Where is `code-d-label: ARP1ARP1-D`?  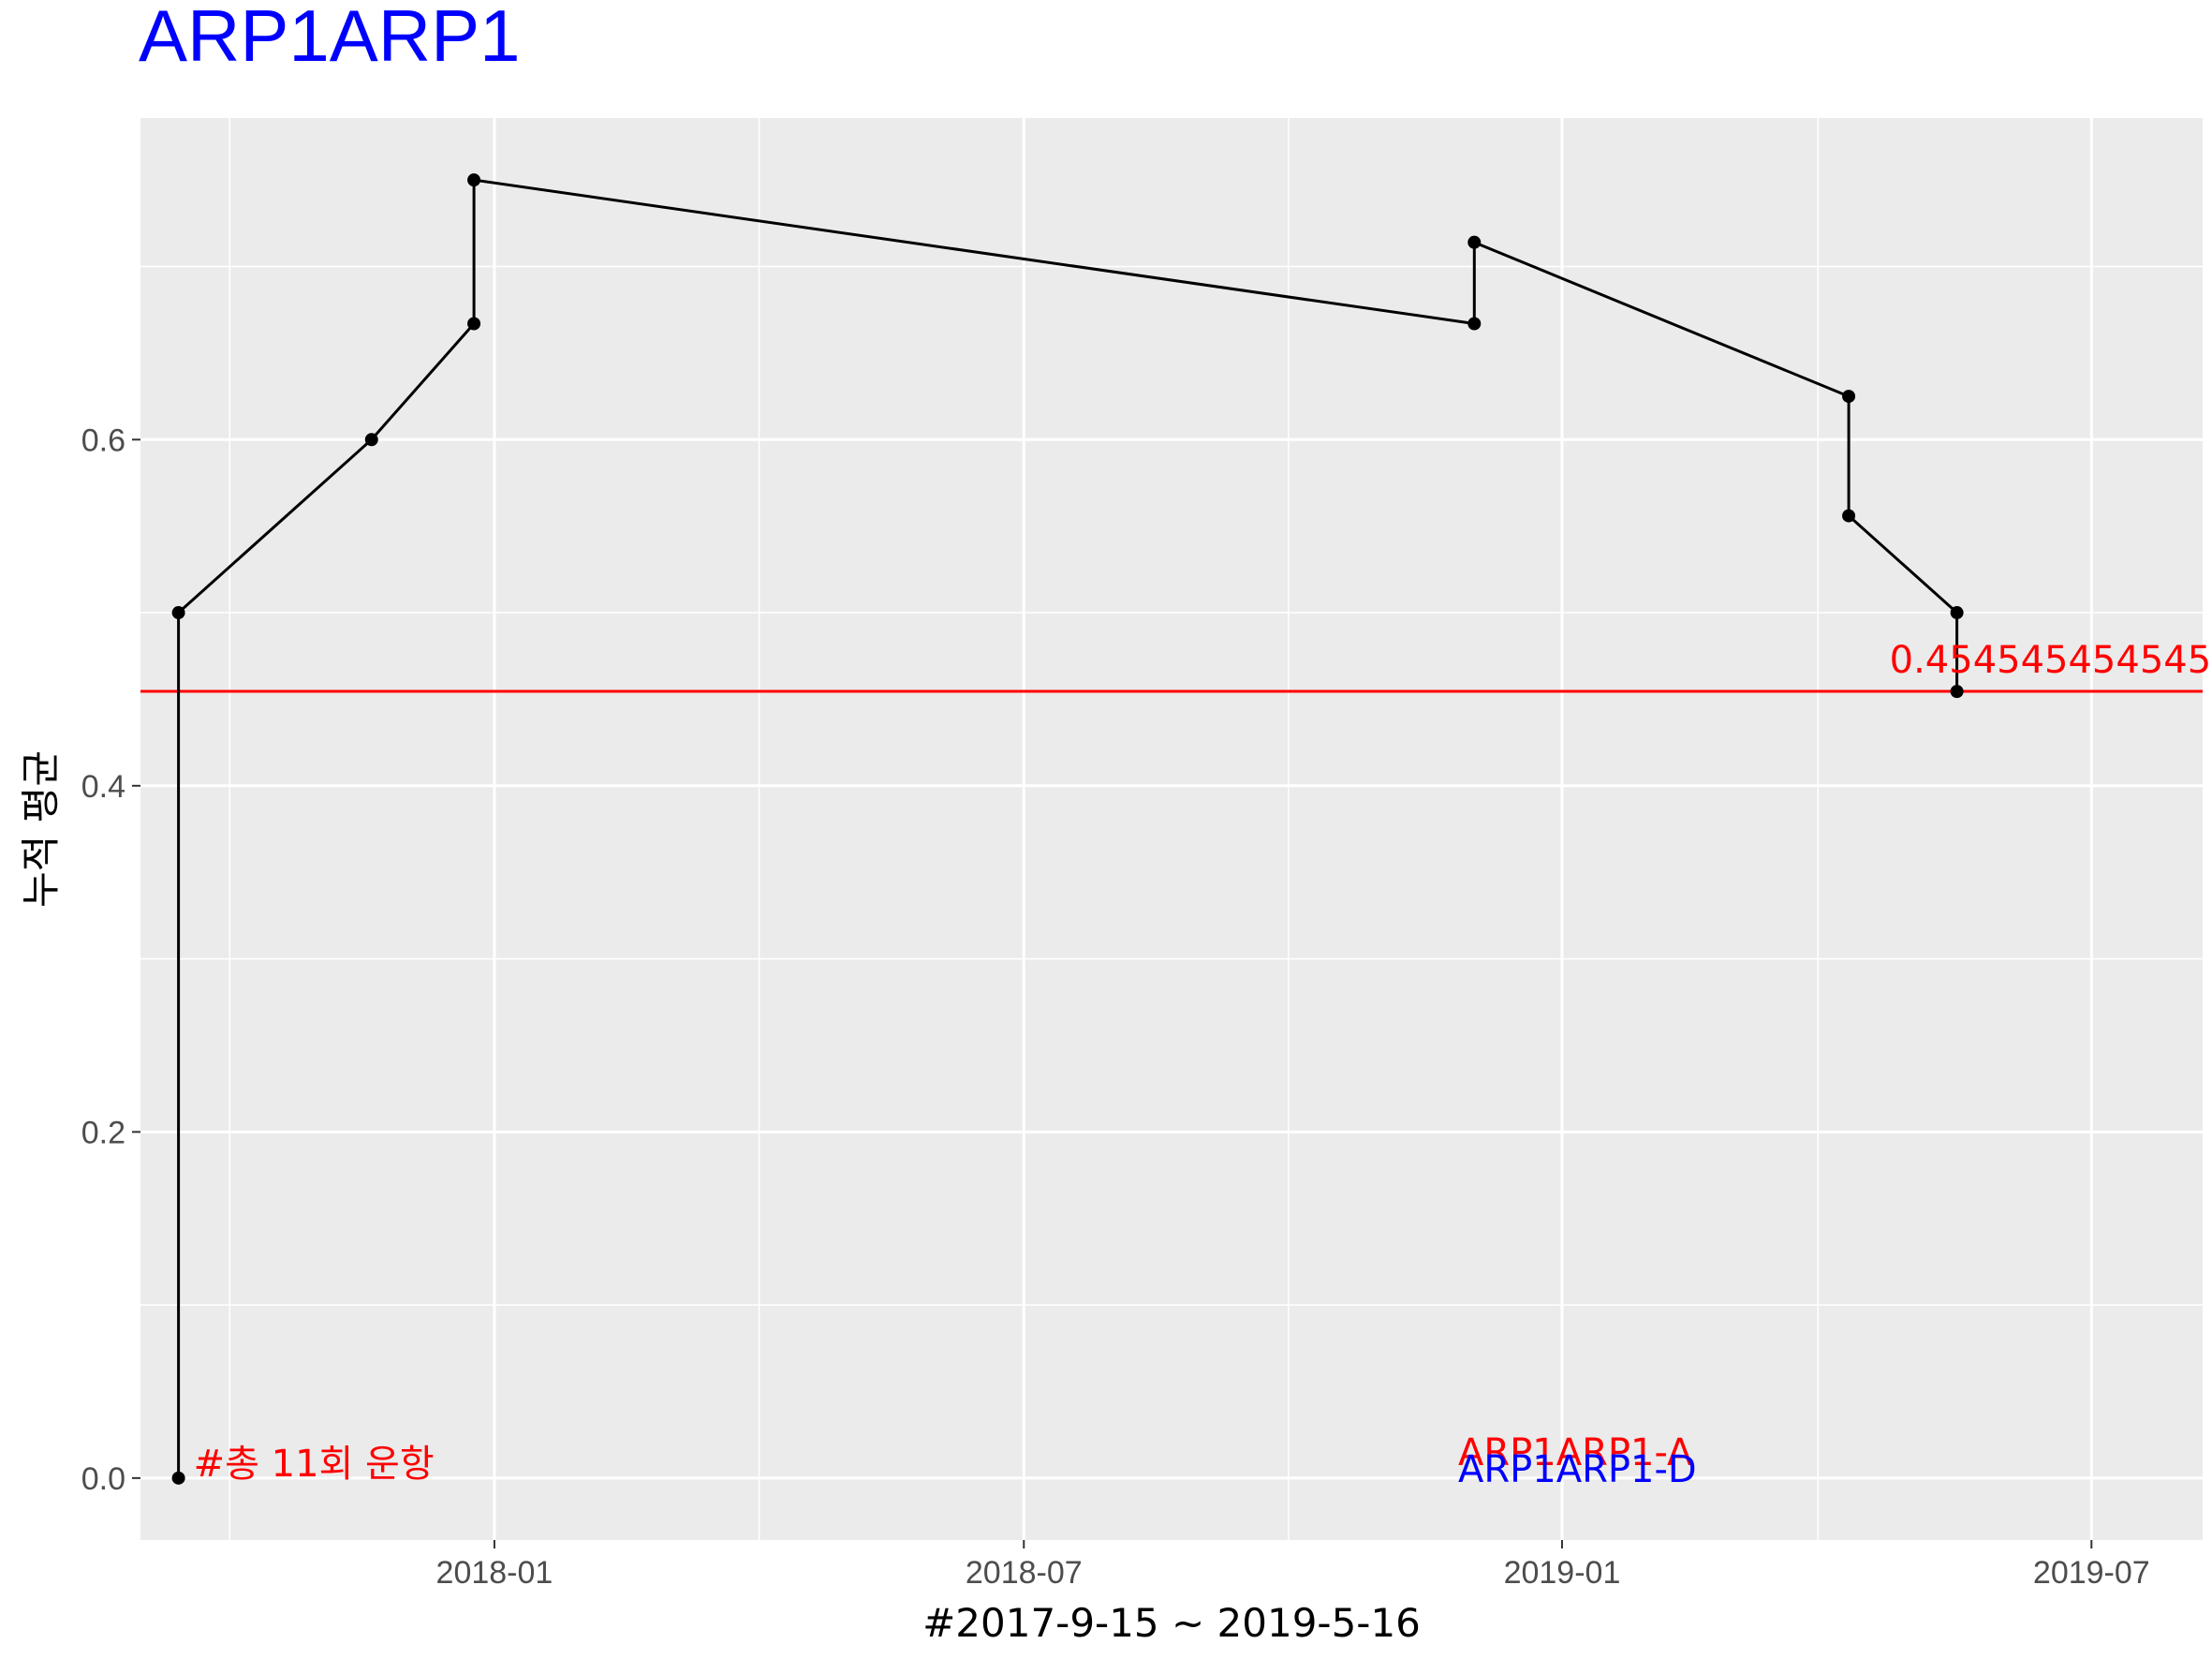
code-d-label: ARP1ARP1-D is located at coordinates (1578, 1470).